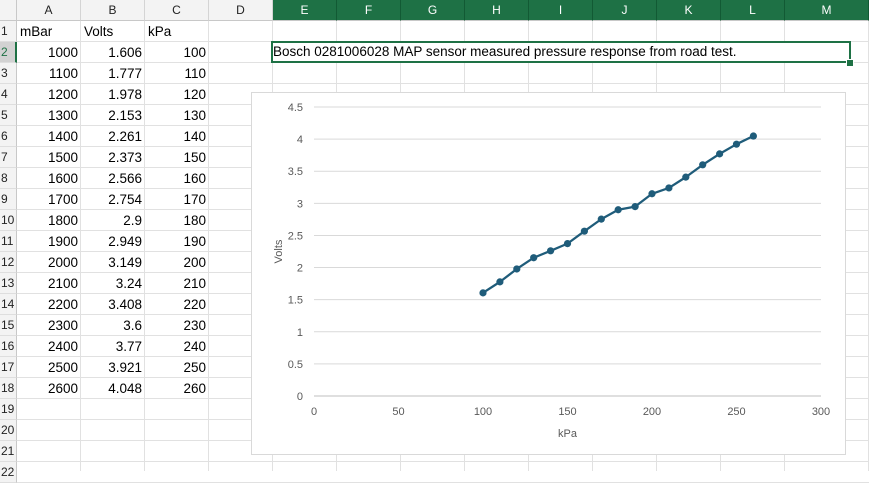  What do you see at coordinates (561, 52) in the screenshot?
I see `selected-merged-cell-e2` at bounding box center [561, 52].